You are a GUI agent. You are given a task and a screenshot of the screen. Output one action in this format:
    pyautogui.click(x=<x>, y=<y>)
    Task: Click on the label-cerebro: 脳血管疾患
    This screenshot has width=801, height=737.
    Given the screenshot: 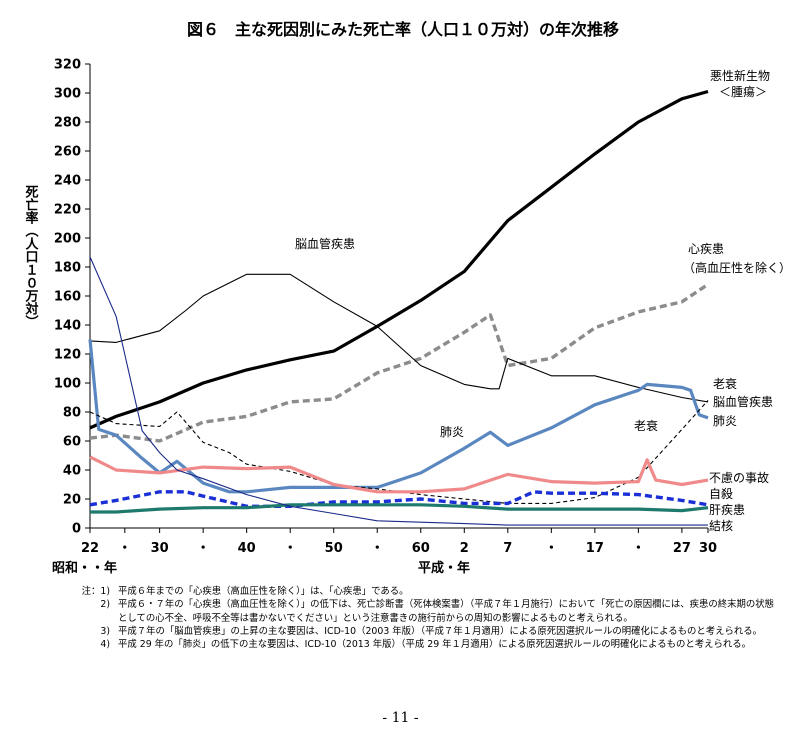 What is the action you would take?
    pyautogui.click(x=325, y=243)
    